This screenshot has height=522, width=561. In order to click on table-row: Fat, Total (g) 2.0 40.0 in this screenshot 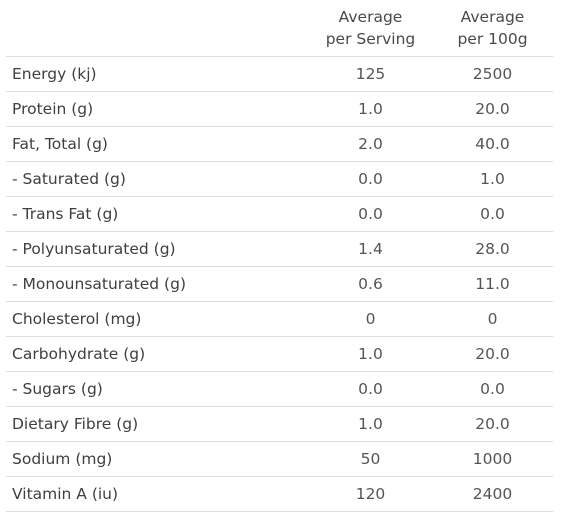, I will do `click(279, 144)`.